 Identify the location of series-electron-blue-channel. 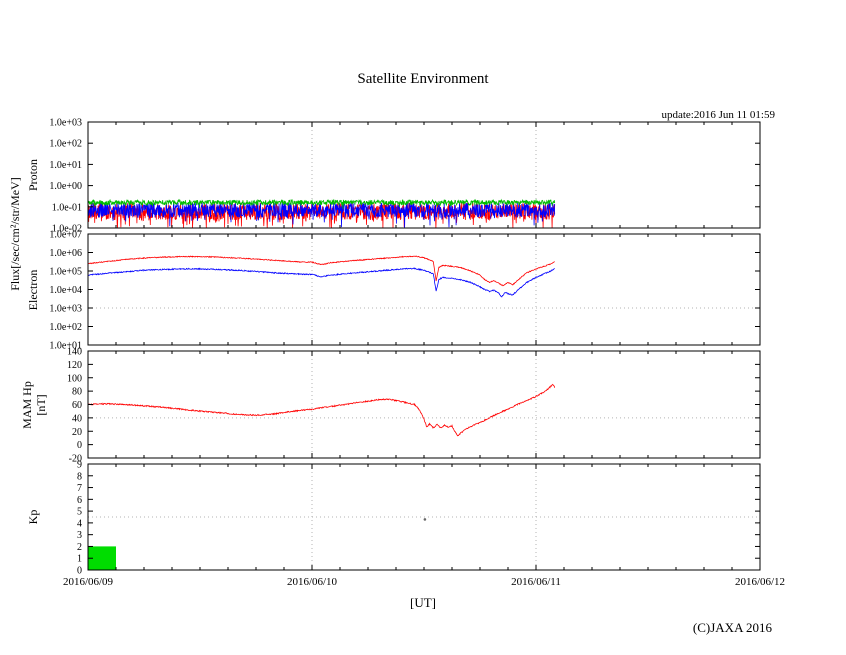
(321, 282).